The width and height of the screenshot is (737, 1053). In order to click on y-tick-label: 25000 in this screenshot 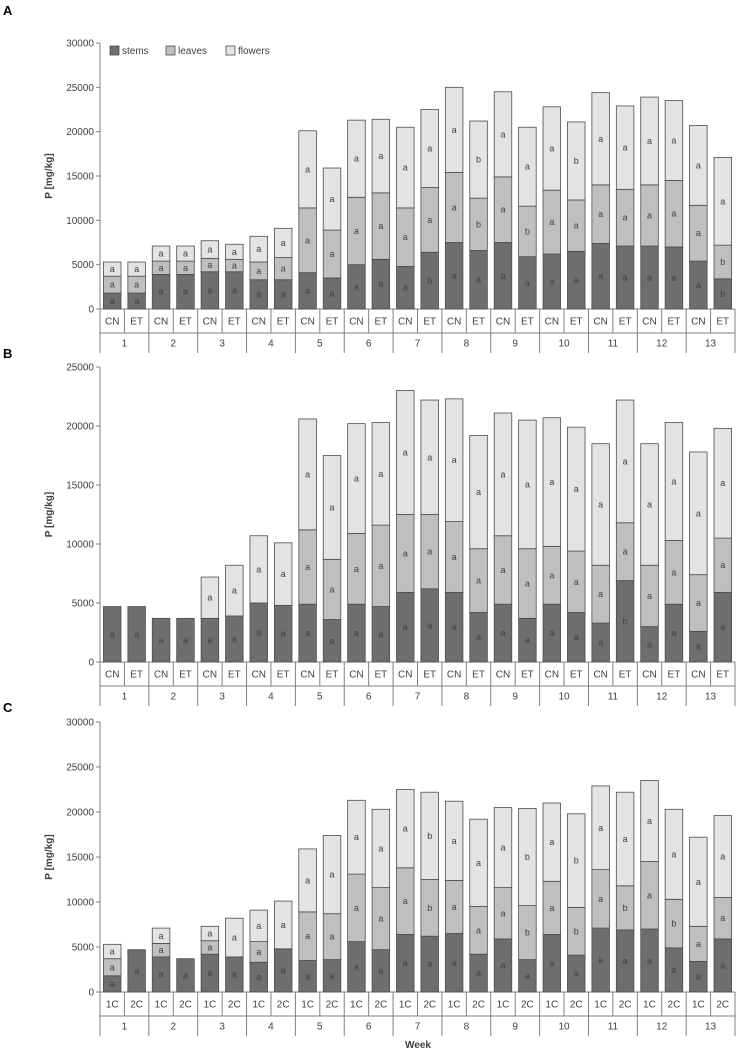, I will do `click(80, 768)`.